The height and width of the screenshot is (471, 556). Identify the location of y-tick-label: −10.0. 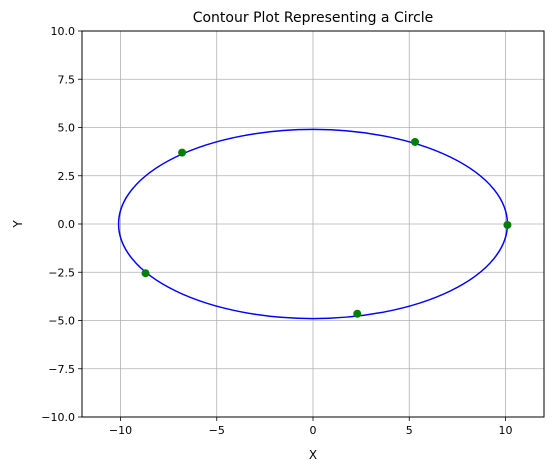
(58, 417).